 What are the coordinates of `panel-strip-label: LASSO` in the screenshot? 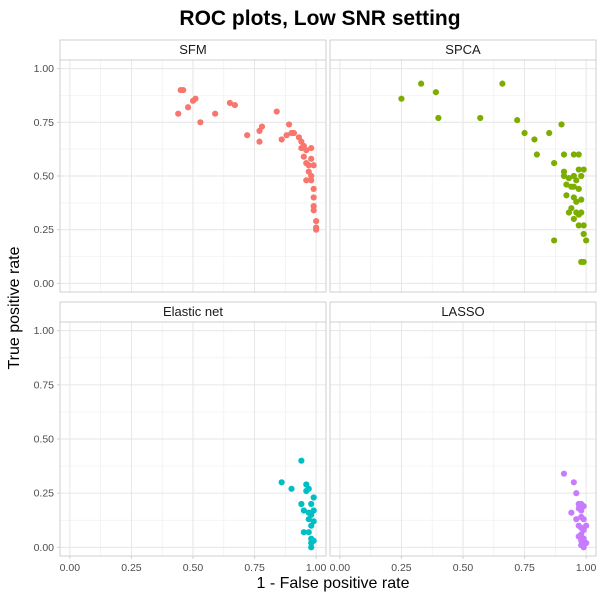 It's located at (462, 311).